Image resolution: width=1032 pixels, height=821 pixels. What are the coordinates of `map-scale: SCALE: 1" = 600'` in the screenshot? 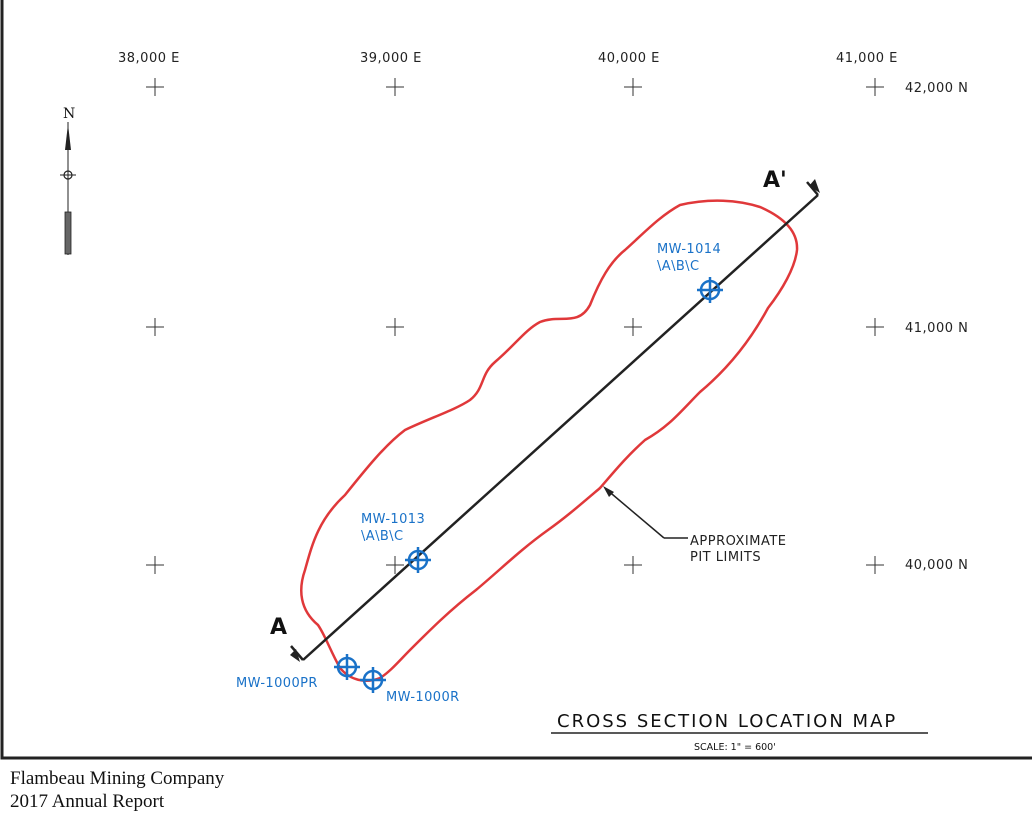 It's located at (735, 747).